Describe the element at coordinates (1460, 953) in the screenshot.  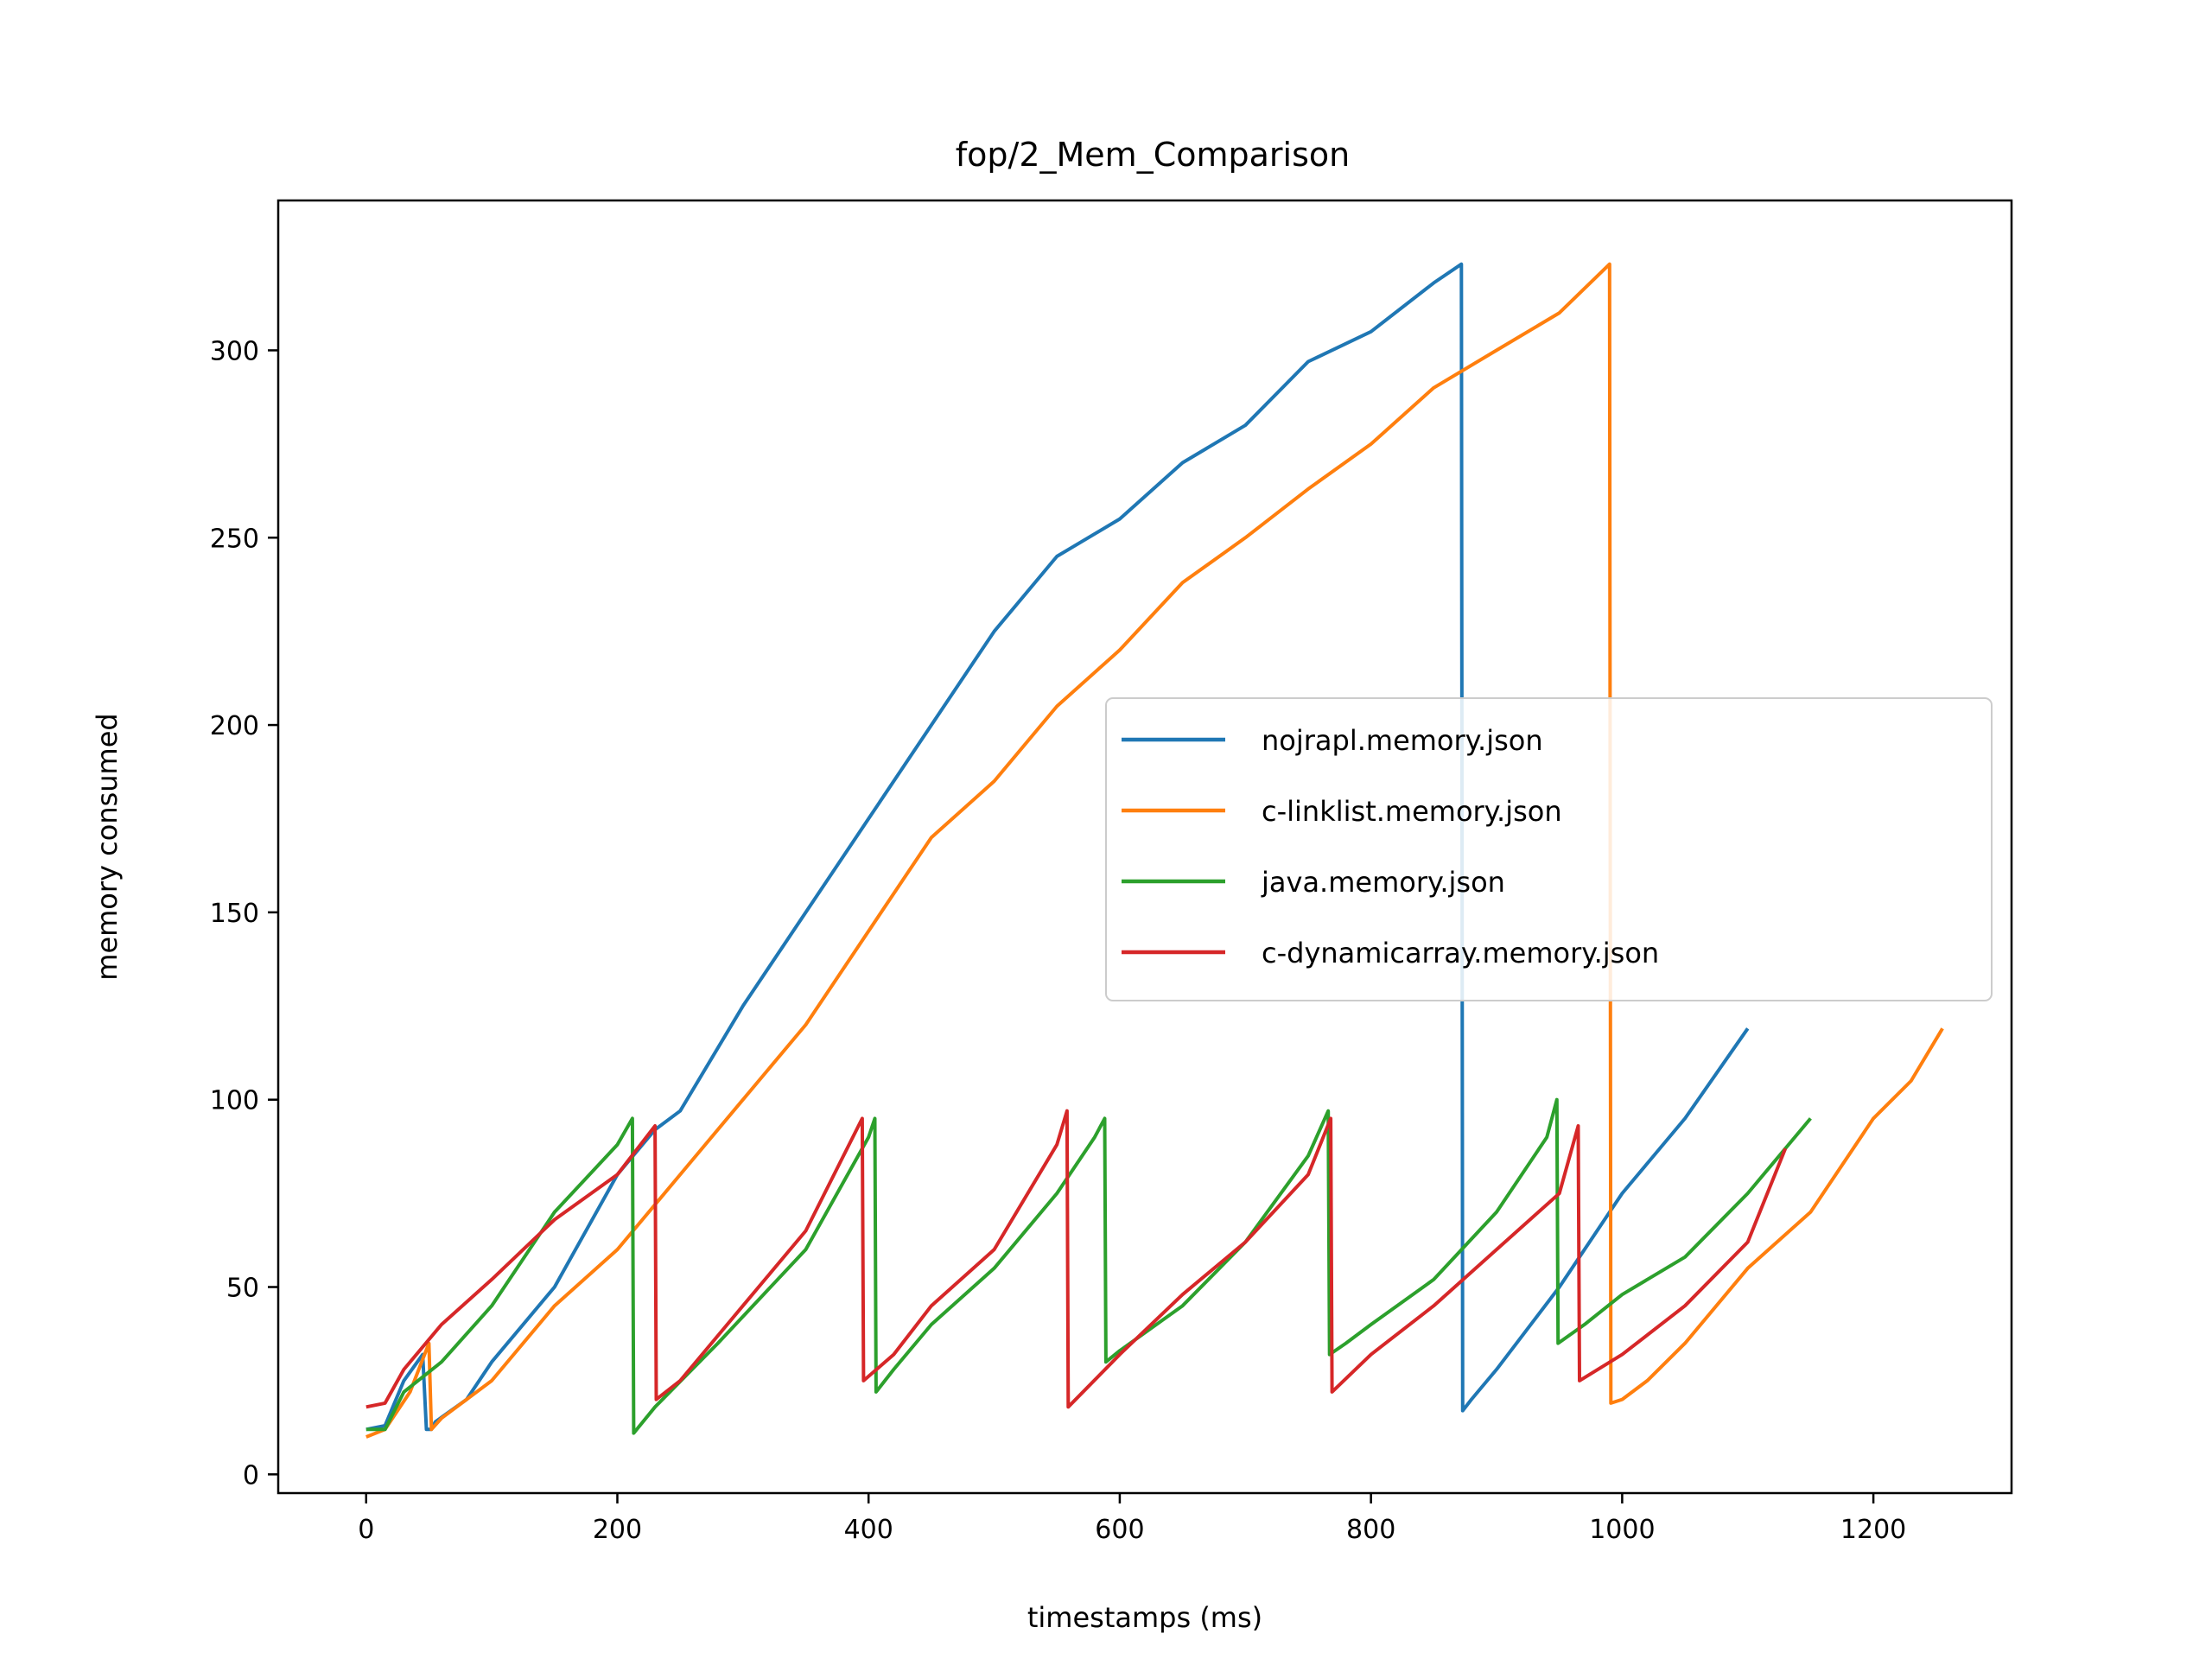
I see `legend-label-3: c-dynamicarray.memory.json` at that location.